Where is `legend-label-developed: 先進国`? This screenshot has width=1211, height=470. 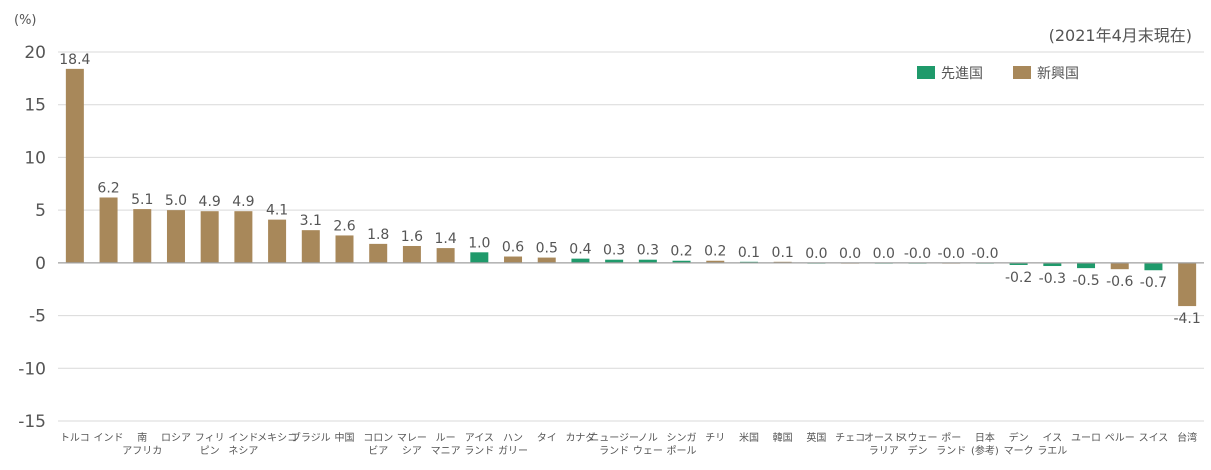 legend-label-developed: 先進国 is located at coordinates (962, 74).